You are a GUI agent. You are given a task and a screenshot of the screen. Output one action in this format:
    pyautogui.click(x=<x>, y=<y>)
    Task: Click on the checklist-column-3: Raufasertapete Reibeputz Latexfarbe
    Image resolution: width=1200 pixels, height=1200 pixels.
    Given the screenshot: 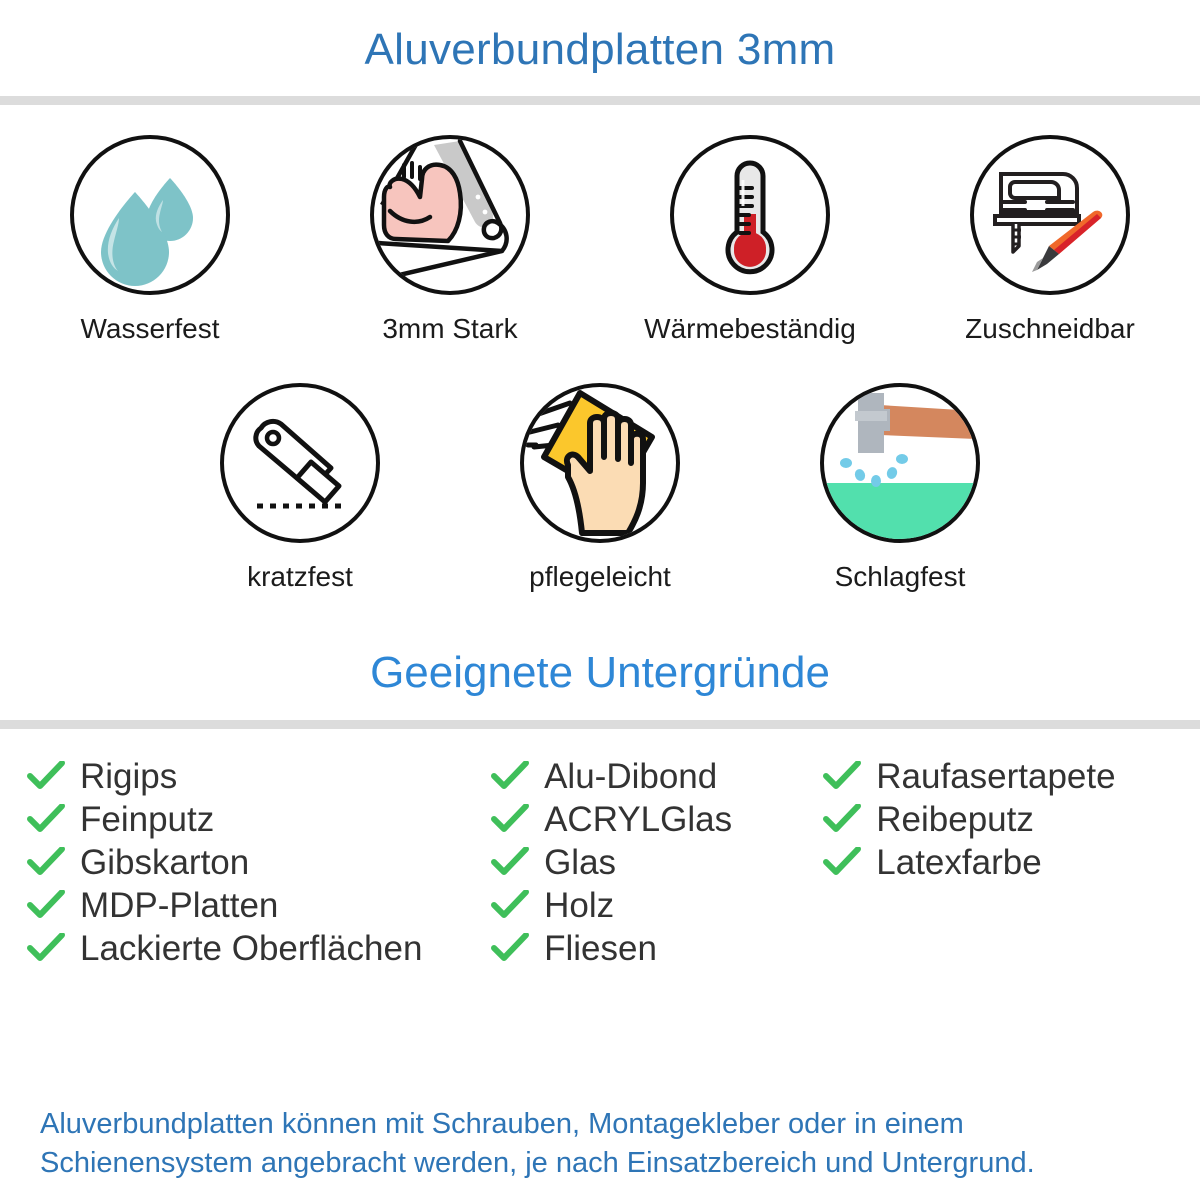 What is the action you would take?
    pyautogui.click(x=998, y=862)
    